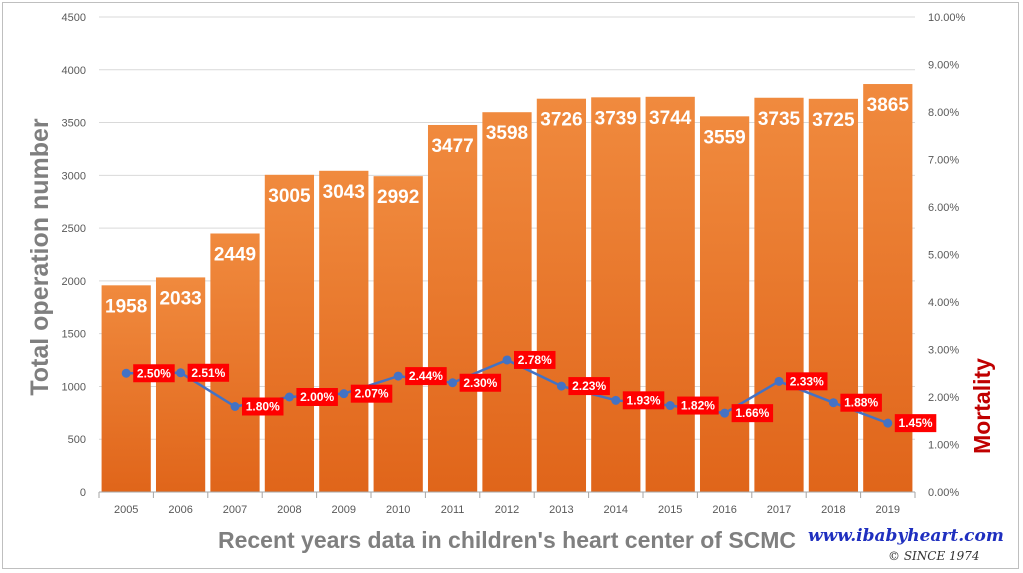  I want to click on y2-tick-label: 6.00%, so click(943, 208).